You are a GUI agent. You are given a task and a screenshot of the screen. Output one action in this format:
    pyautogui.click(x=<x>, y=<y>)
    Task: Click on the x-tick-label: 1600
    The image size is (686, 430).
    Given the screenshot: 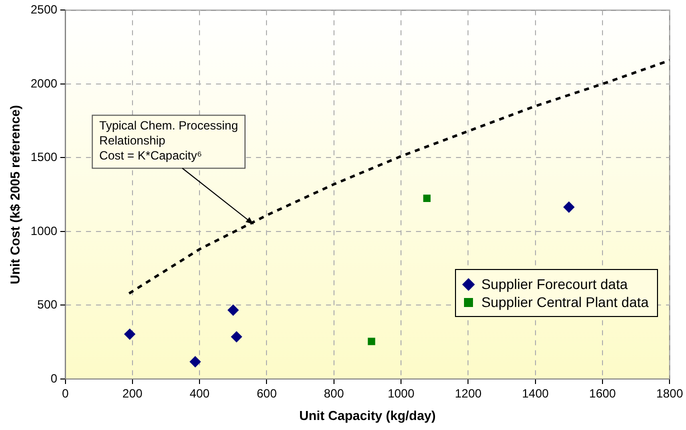 What is the action you would take?
    pyautogui.click(x=602, y=393)
    